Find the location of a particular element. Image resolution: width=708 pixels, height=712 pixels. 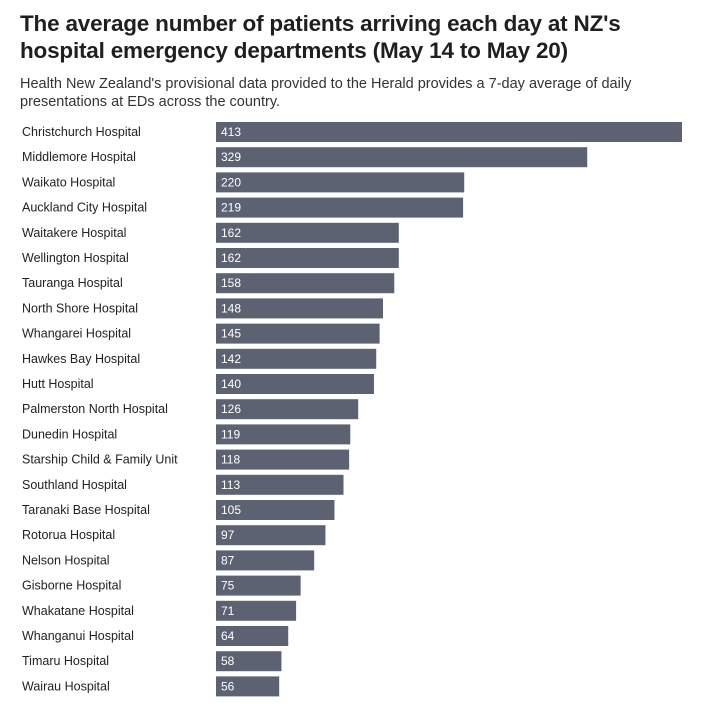

category-label: Waitakere Hospital is located at coordinates (74, 233).